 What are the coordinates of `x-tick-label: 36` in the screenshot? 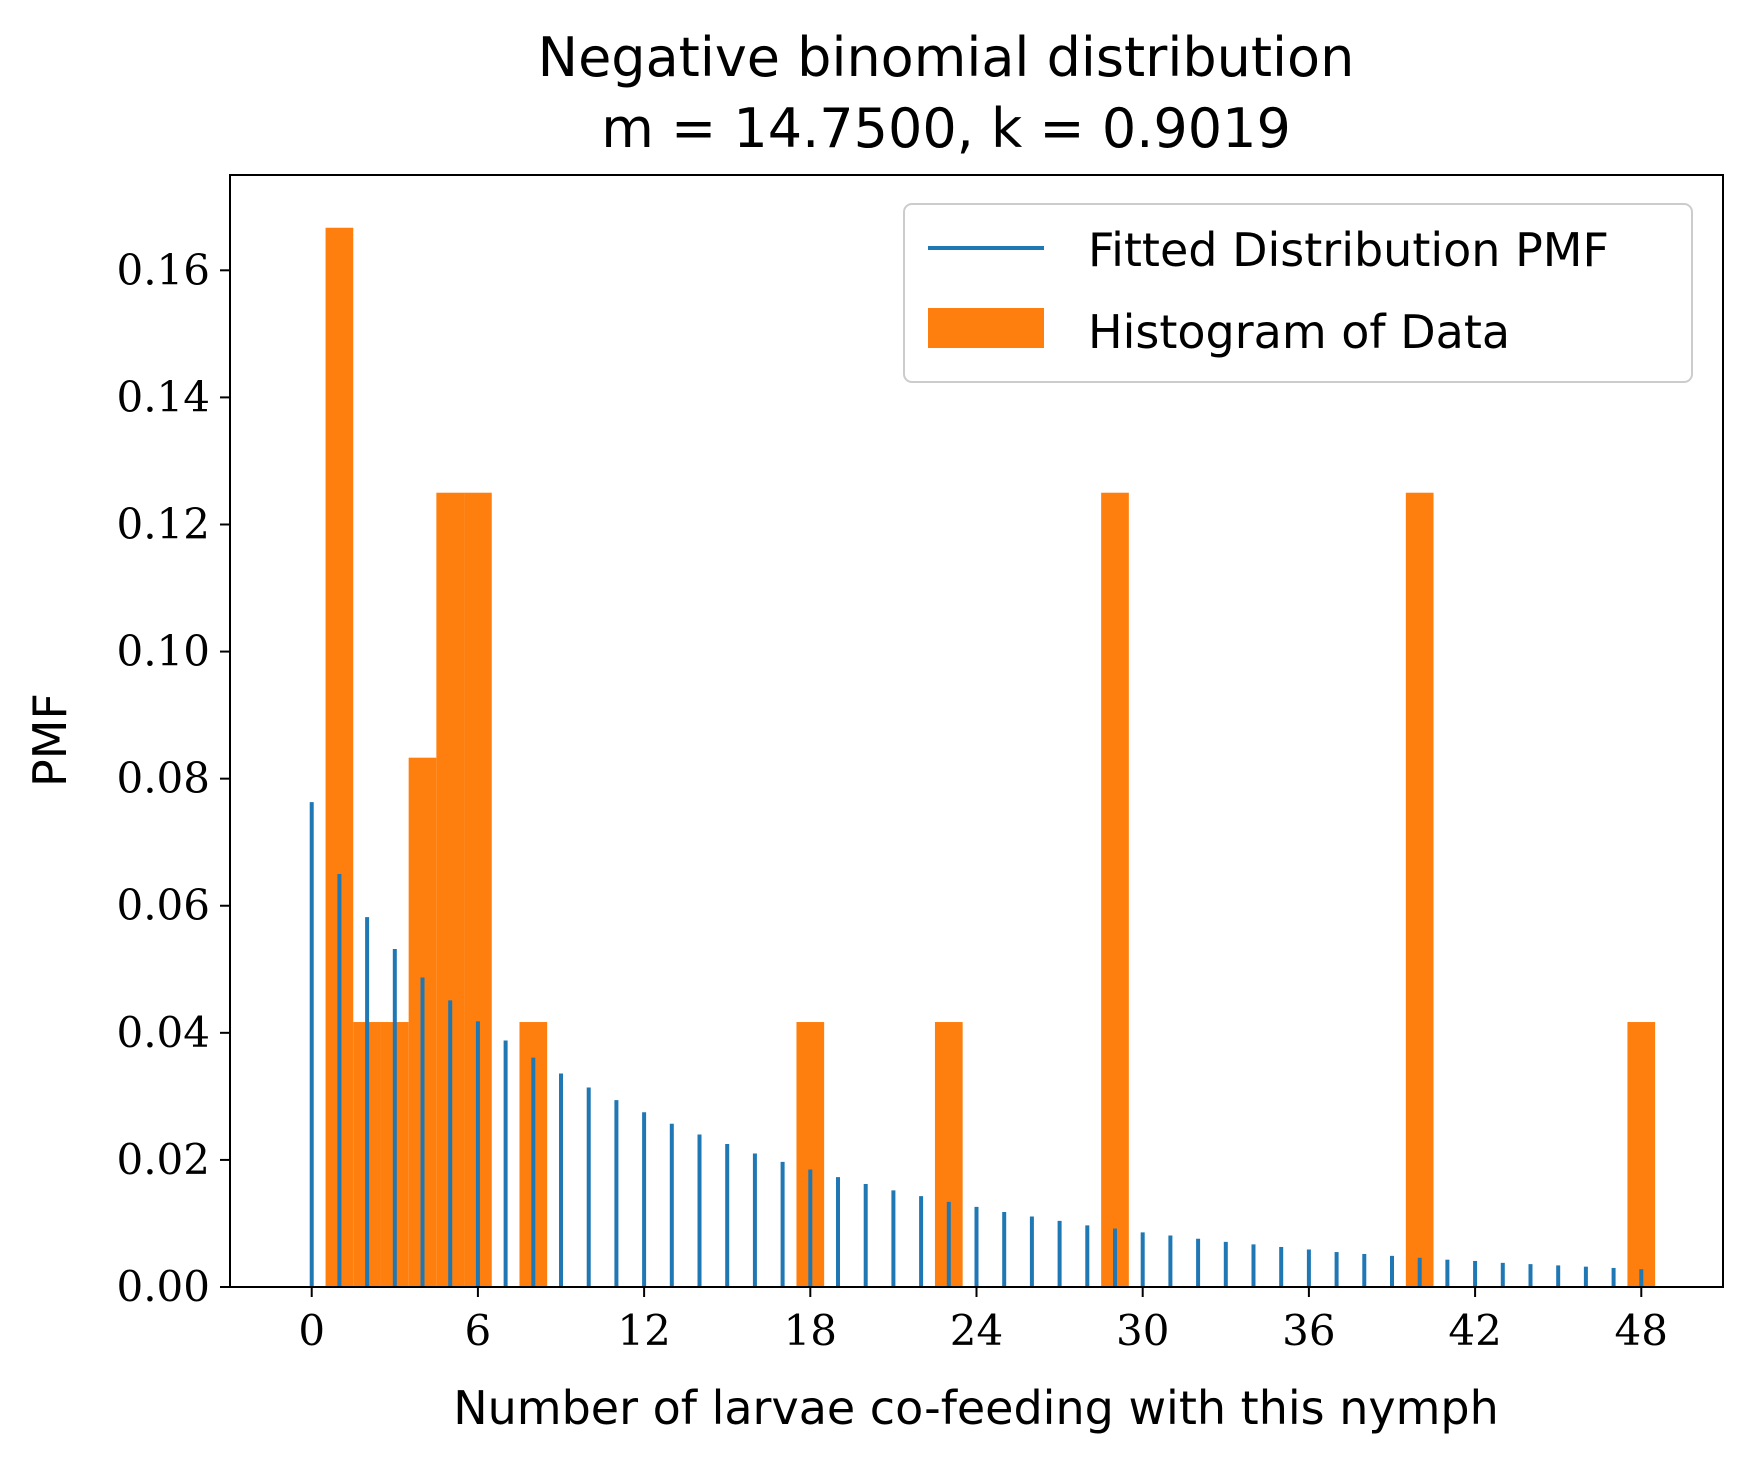 It's located at (1308, 1330).